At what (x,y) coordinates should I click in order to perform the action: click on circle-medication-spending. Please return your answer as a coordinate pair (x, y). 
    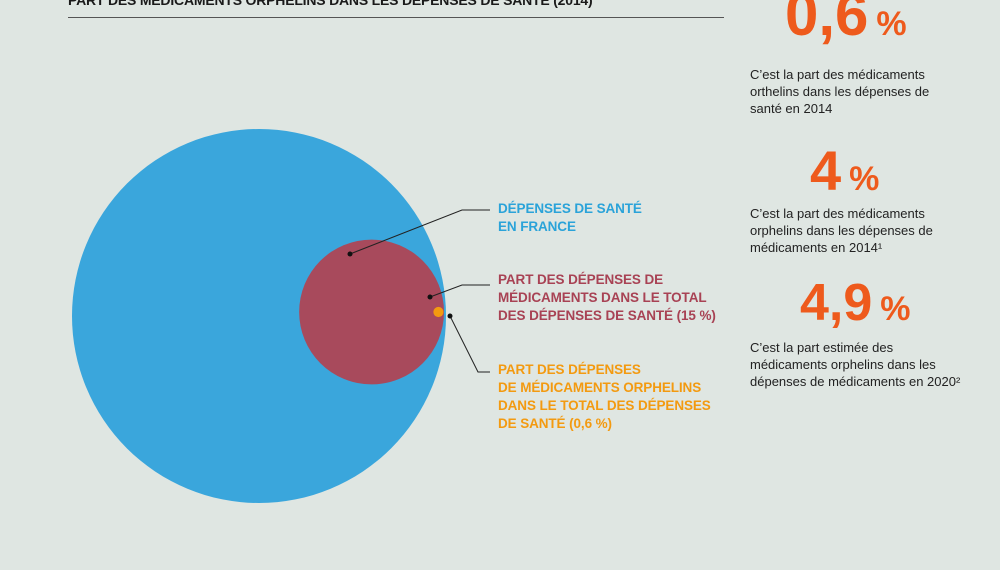
    Looking at the image, I should click on (372, 312).